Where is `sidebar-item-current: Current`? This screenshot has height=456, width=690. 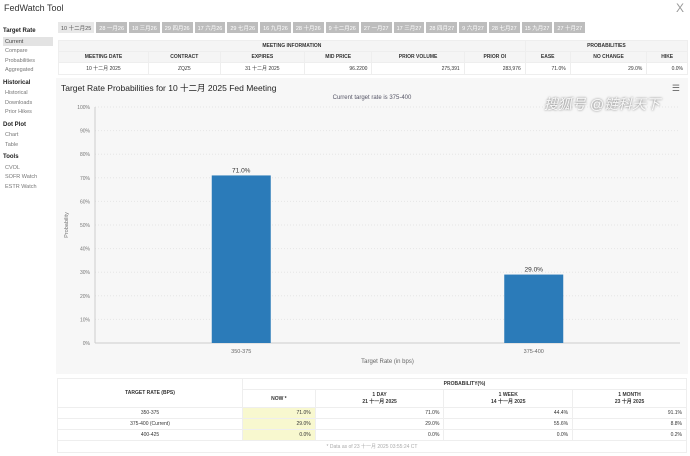
sidebar-item-current: Current is located at coordinates (28, 41).